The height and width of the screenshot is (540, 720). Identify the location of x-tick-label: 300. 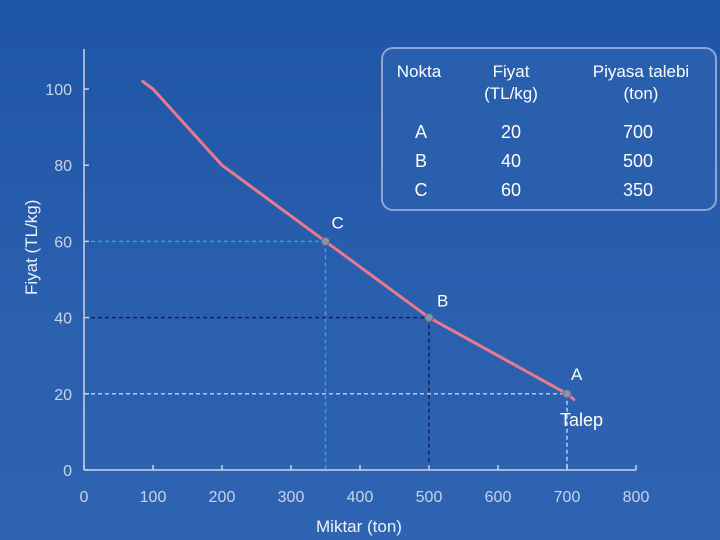
(291, 497).